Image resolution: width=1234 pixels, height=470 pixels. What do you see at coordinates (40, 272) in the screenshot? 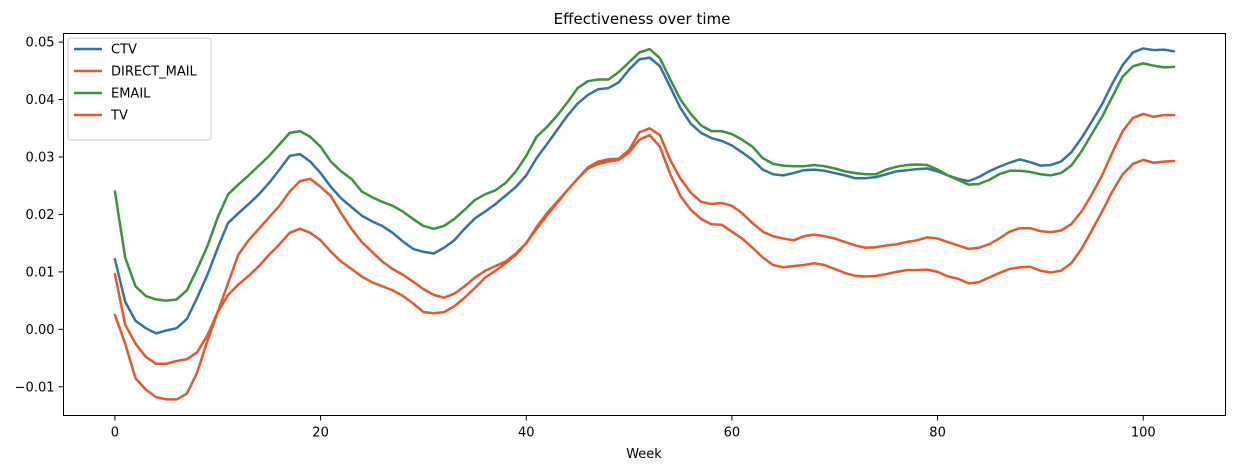
I see `y-tick-label: 0.01` at bounding box center [40, 272].